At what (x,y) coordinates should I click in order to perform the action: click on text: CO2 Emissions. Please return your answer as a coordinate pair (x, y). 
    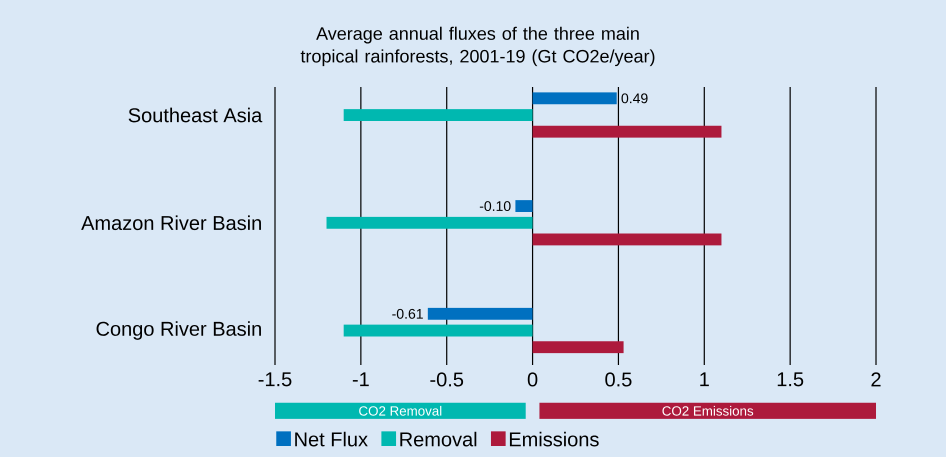
    Looking at the image, I should click on (708, 411).